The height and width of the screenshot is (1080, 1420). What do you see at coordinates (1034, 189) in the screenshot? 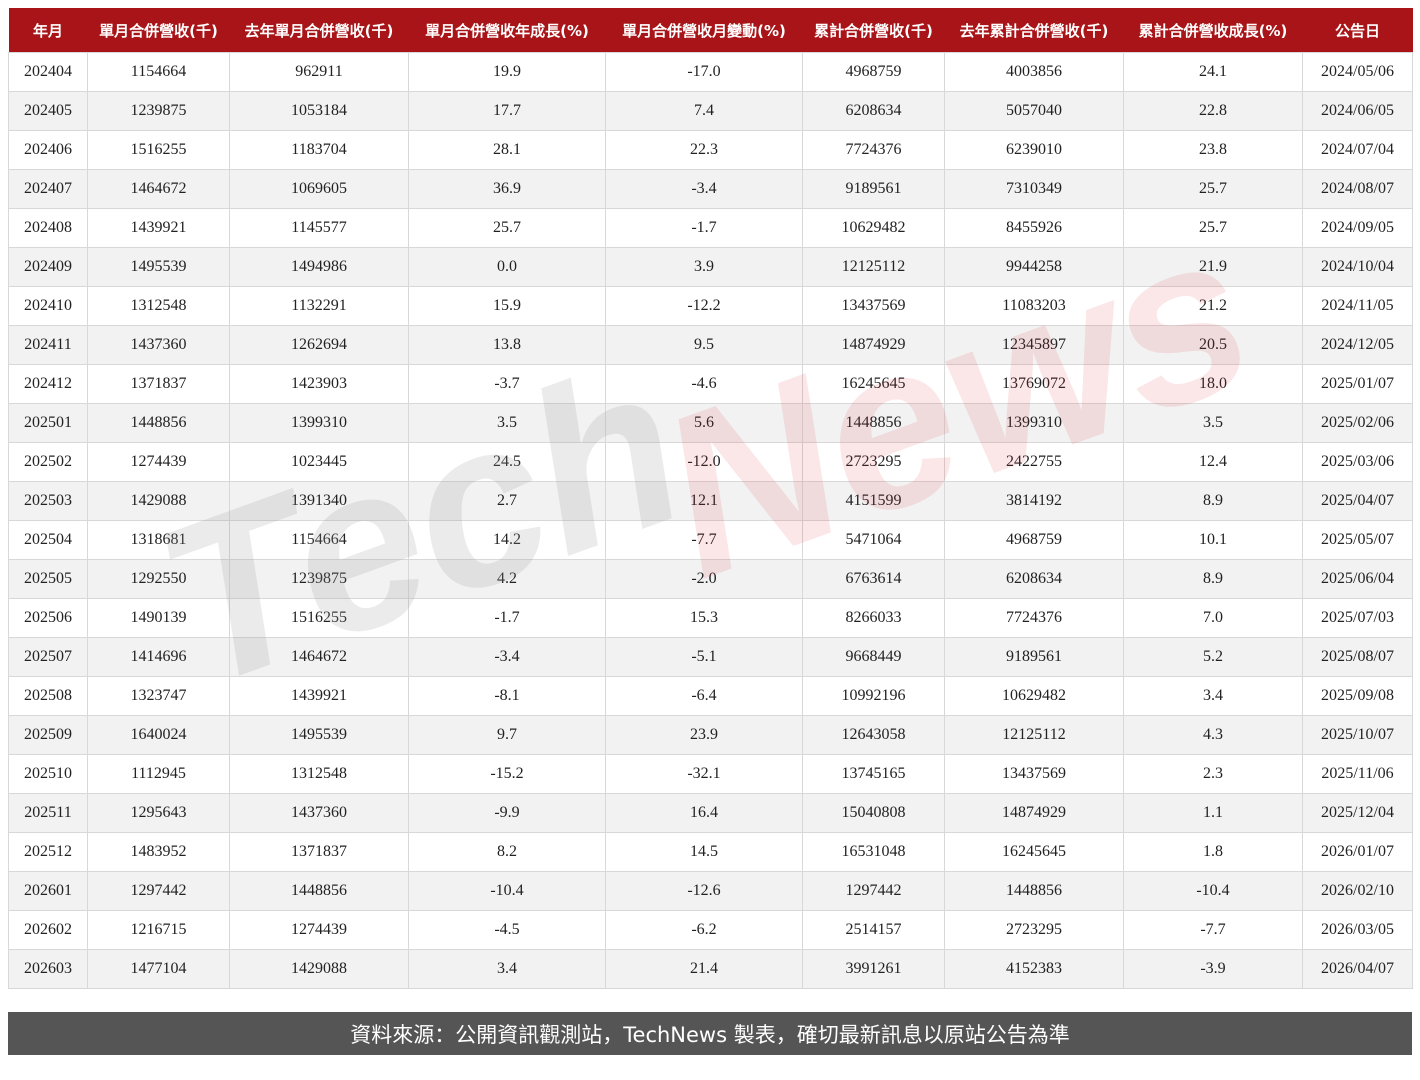
I see `table-cell: 7310349` at bounding box center [1034, 189].